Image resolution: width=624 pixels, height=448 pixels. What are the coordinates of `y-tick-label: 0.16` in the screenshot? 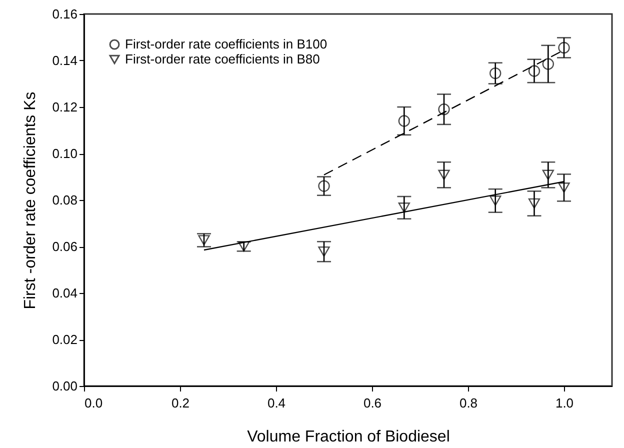 It's located at (65, 14).